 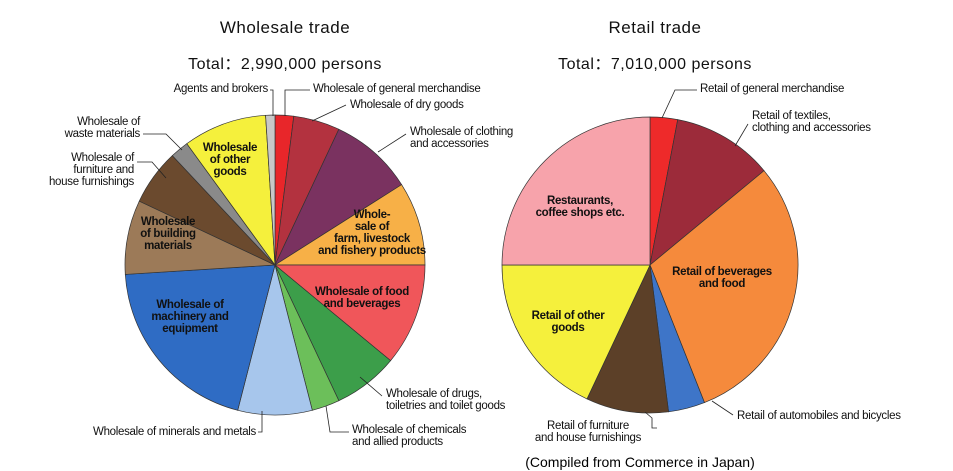 What do you see at coordinates (397, 89) in the screenshot?
I see `slice-label: Wholesale of general merchandise` at bounding box center [397, 89].